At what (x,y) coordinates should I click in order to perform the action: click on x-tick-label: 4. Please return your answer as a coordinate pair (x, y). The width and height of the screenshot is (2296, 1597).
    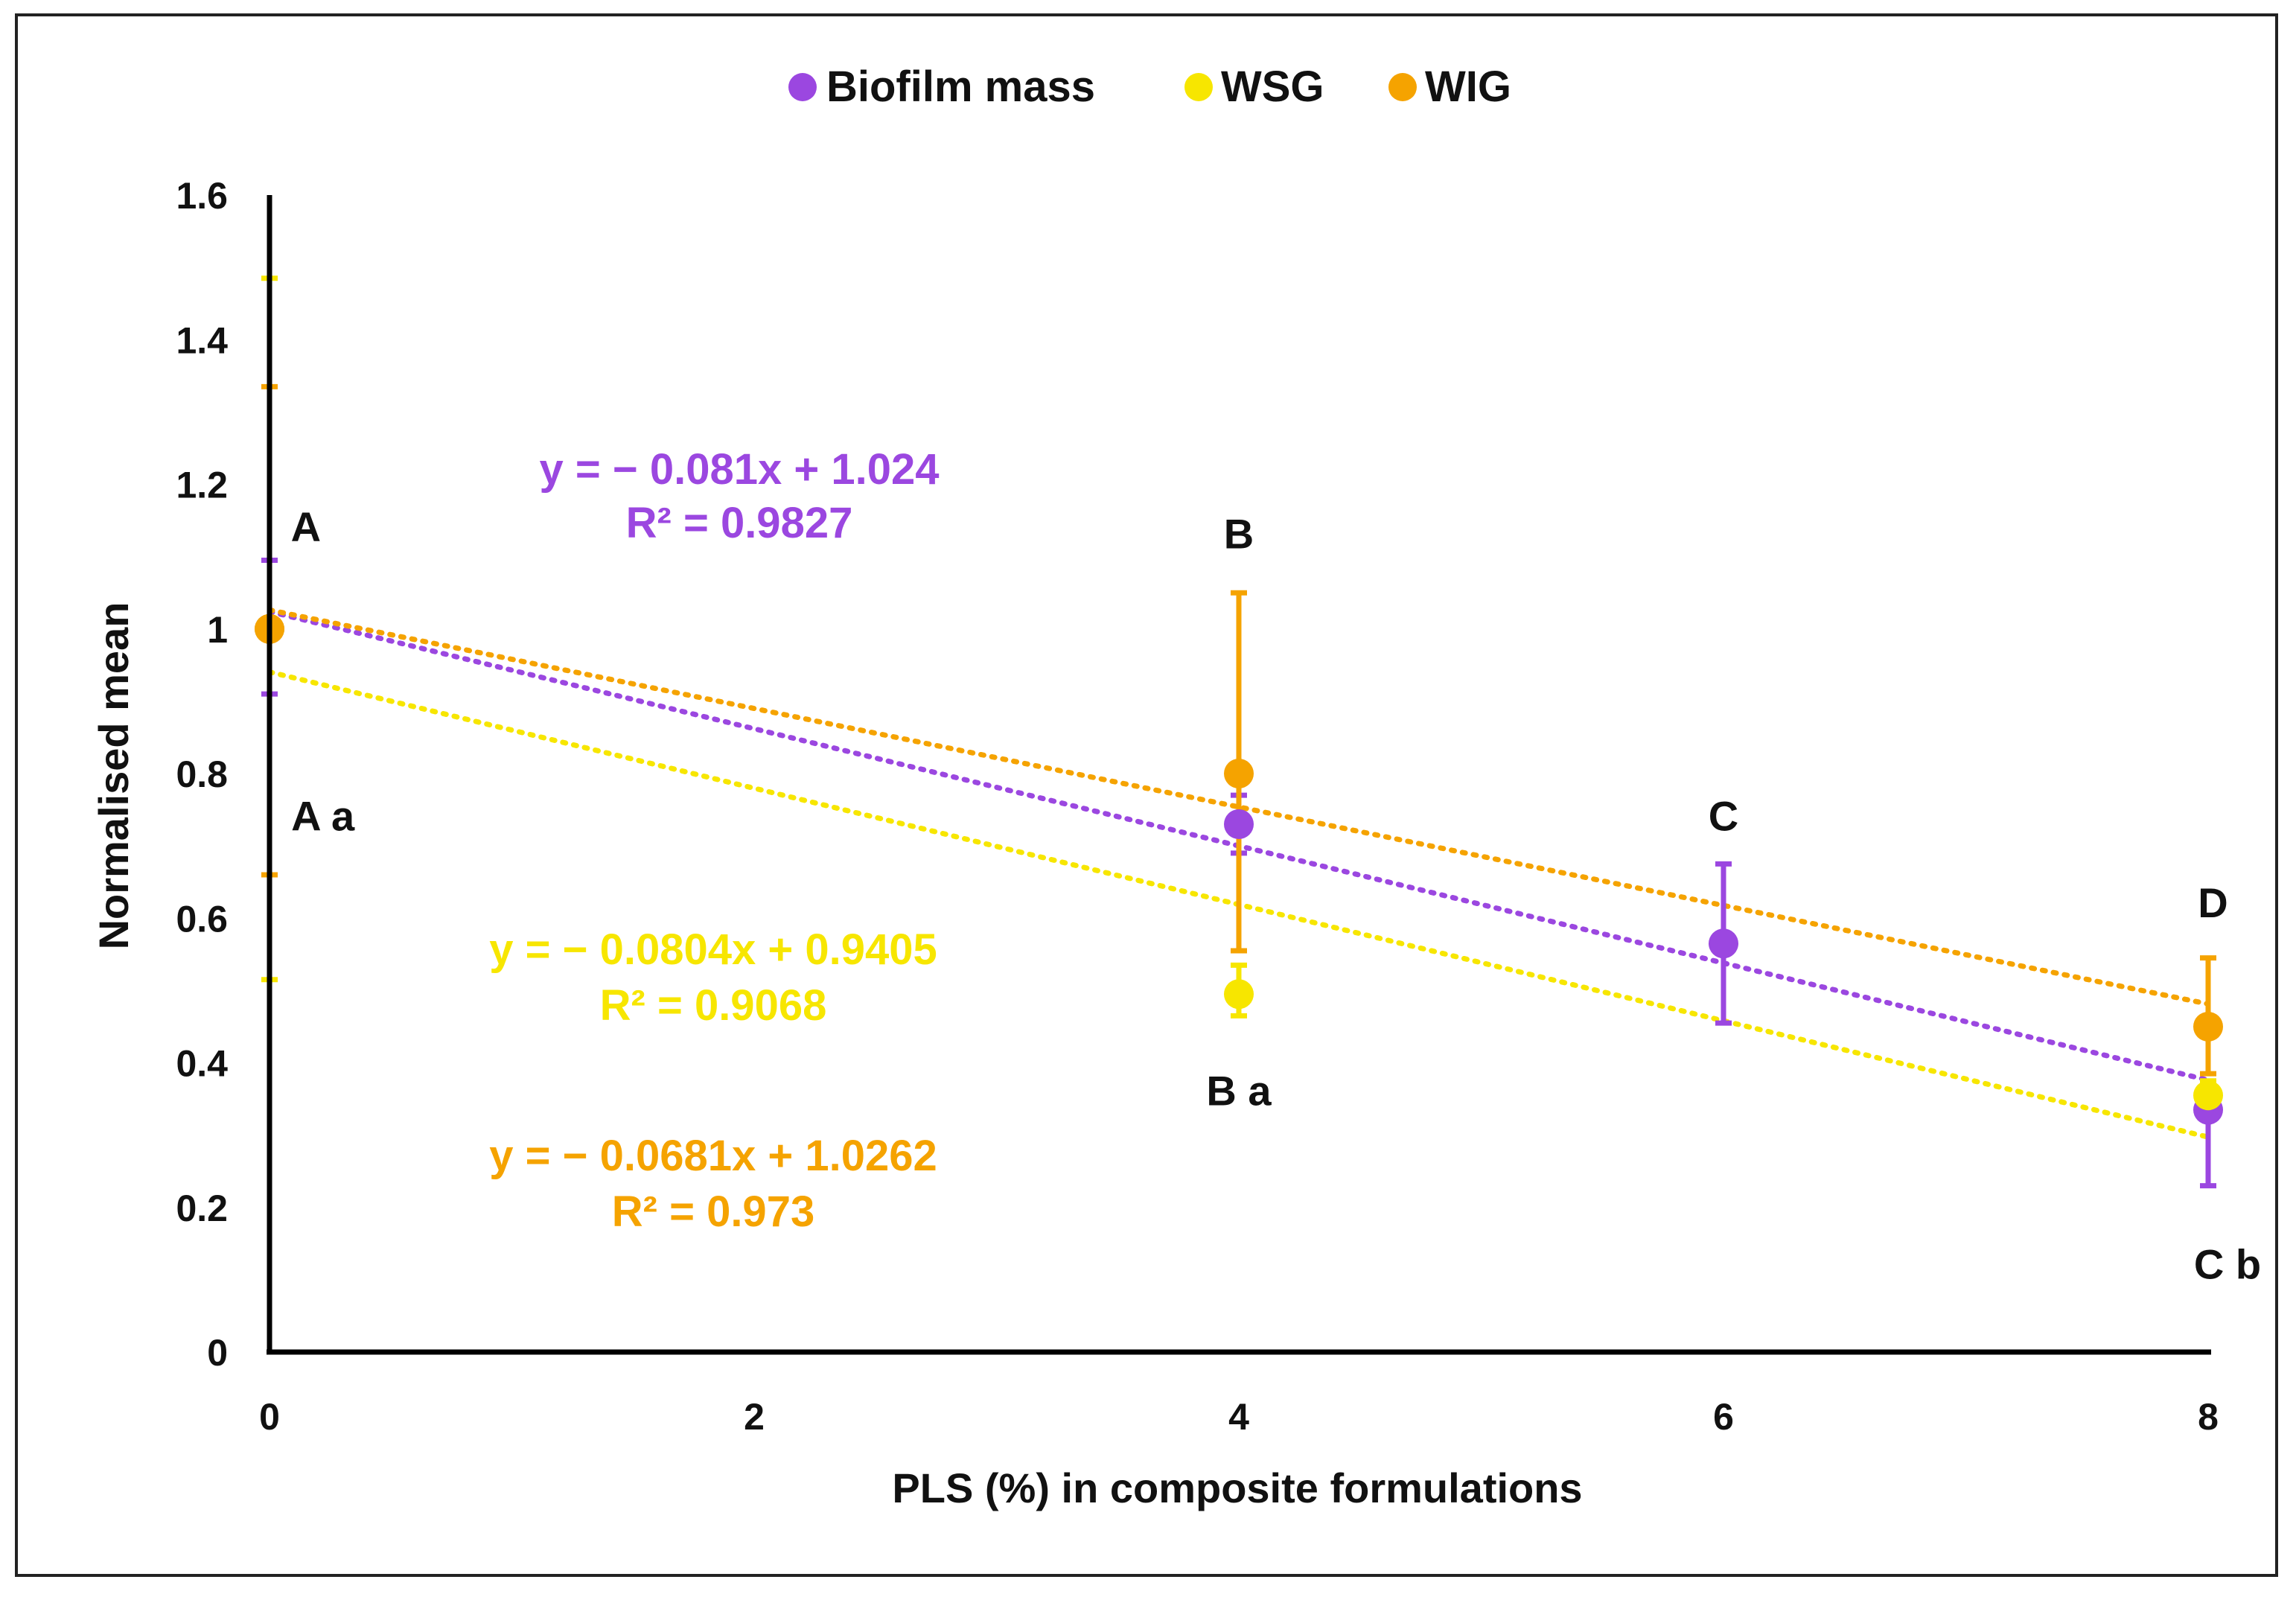
    Looking at the image, I should click on (1238, 1417).